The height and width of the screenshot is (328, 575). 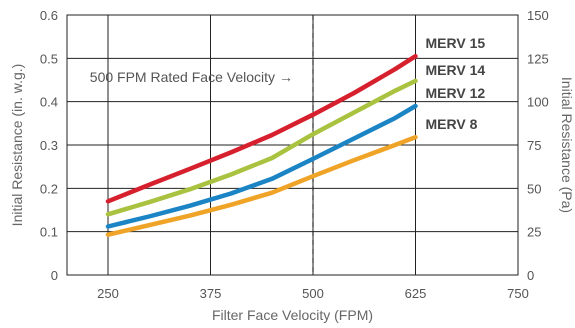 I want to click on series-label: MERV 14, so click(x=456, y=70).